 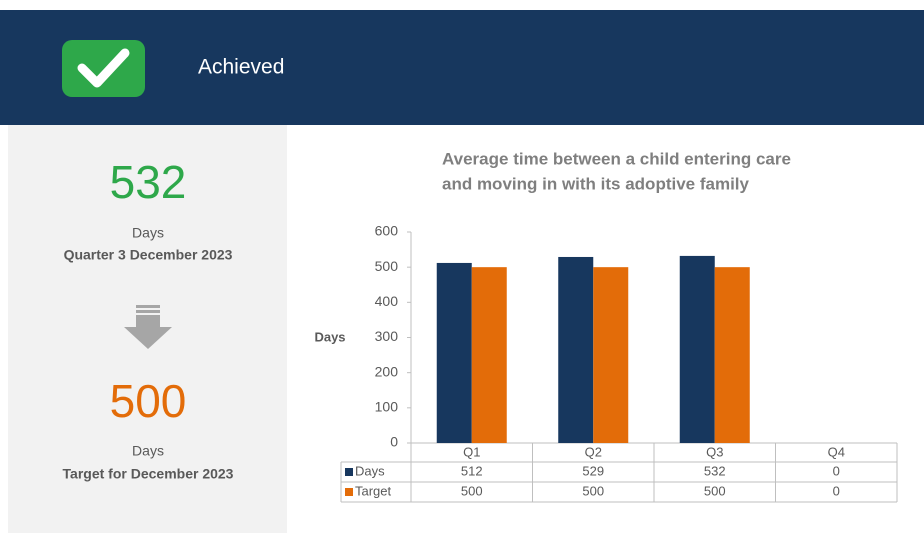 I want to click on check-icon, so click(x=103, y=68).